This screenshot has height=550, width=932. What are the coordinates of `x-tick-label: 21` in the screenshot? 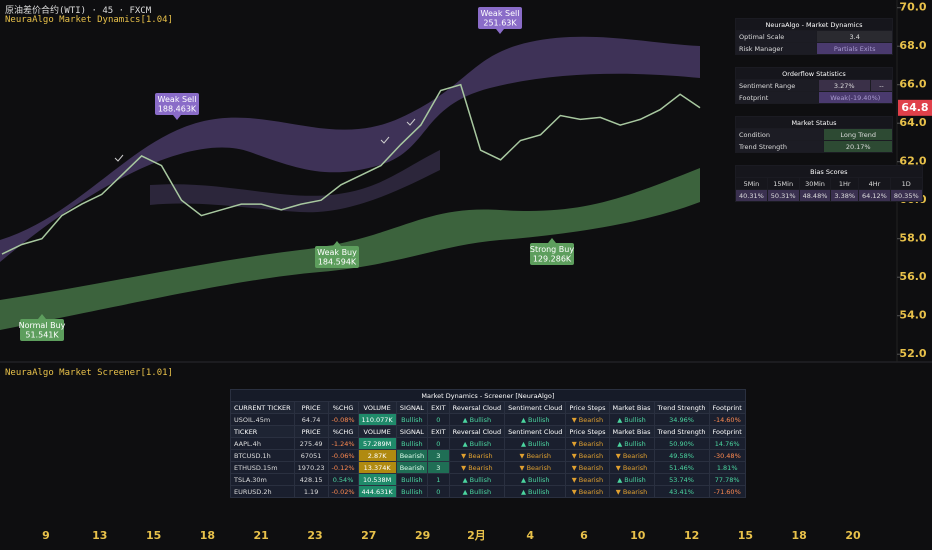 It's located at (261, 535).